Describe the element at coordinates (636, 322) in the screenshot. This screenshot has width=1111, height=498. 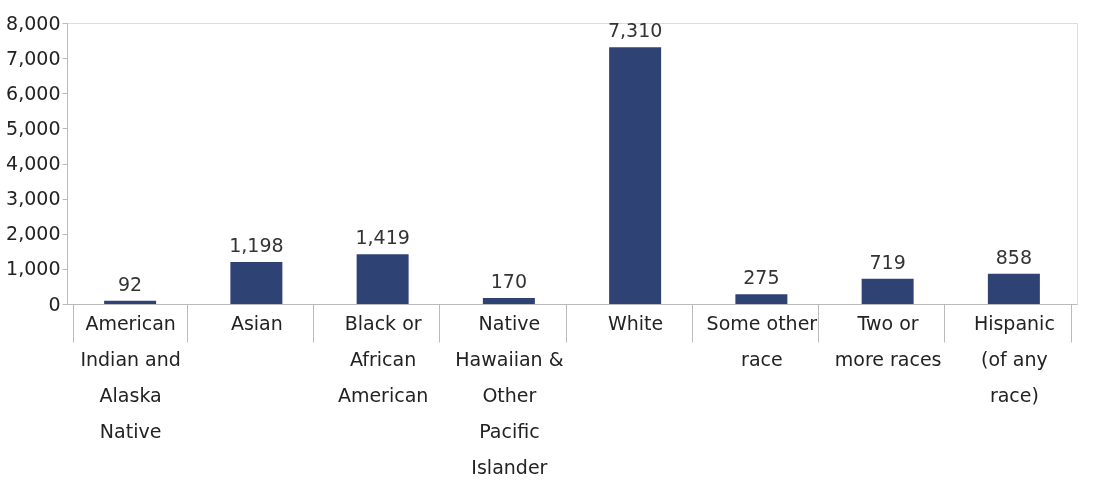
I see `x-tick-label: White` at that location.